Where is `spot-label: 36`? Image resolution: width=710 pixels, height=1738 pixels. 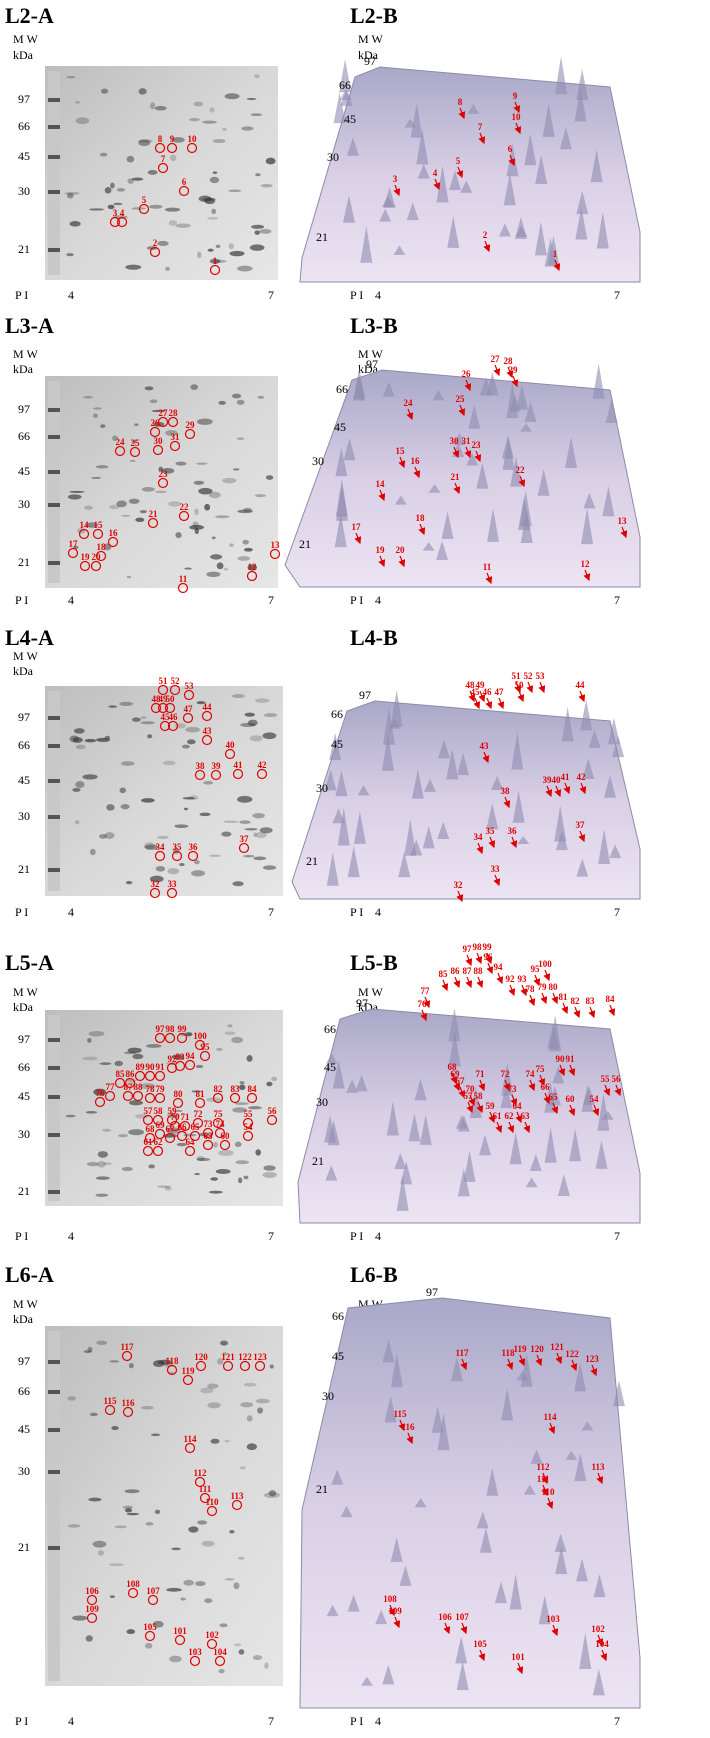 spot-label: 36 is located at coordinates (194, 847).